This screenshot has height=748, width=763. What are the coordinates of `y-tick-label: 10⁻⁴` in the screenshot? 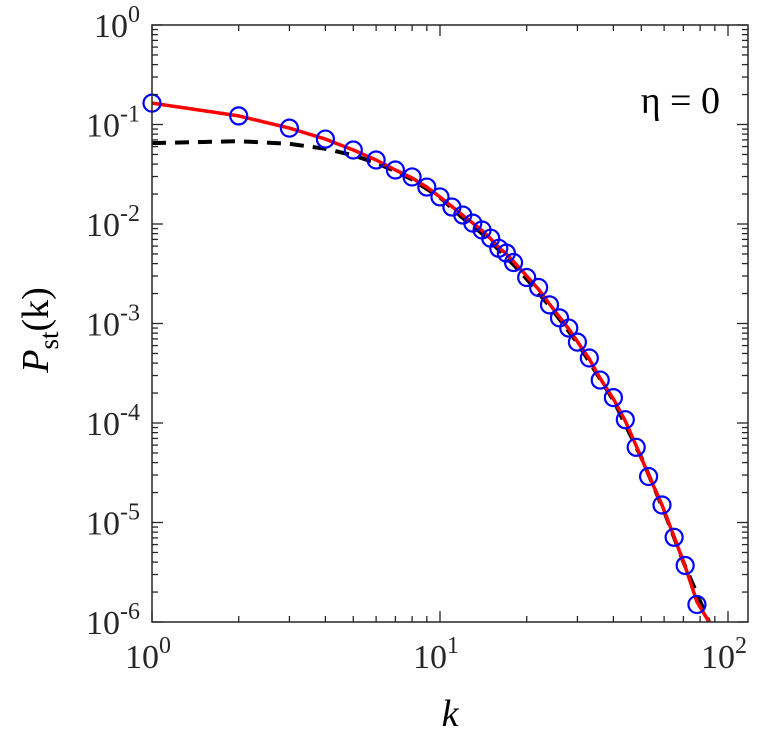 It's located at (113, 421).